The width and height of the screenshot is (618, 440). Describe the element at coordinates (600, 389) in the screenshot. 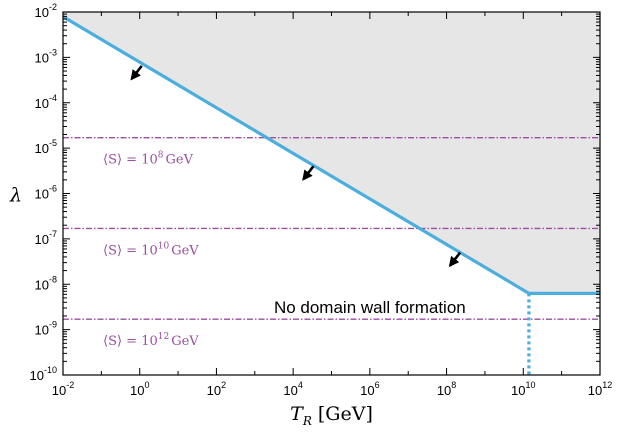

I see `x-tick-label: 10¹²` at that location.